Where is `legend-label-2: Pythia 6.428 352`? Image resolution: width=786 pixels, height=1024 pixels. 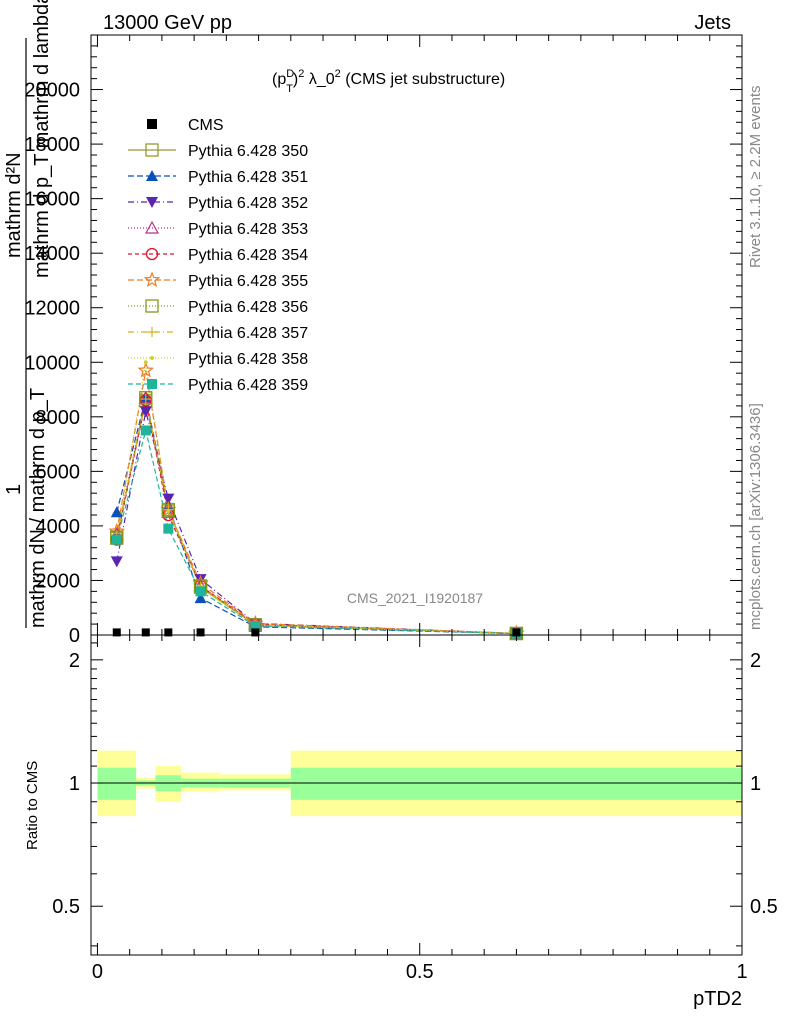 legend-label-2: Pythia 6.428 352 is located at coordinates (248, 203).